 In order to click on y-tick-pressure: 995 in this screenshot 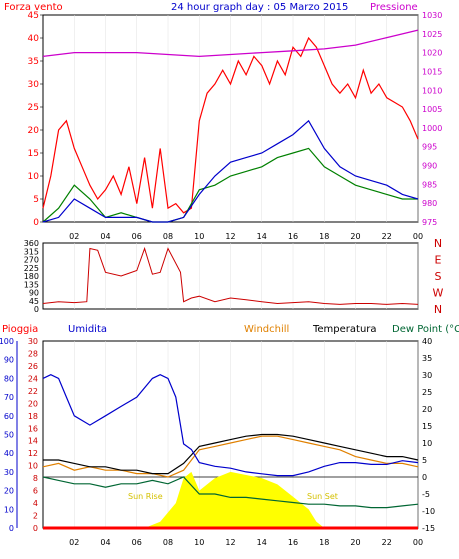, I will do `click(429, 147)`.